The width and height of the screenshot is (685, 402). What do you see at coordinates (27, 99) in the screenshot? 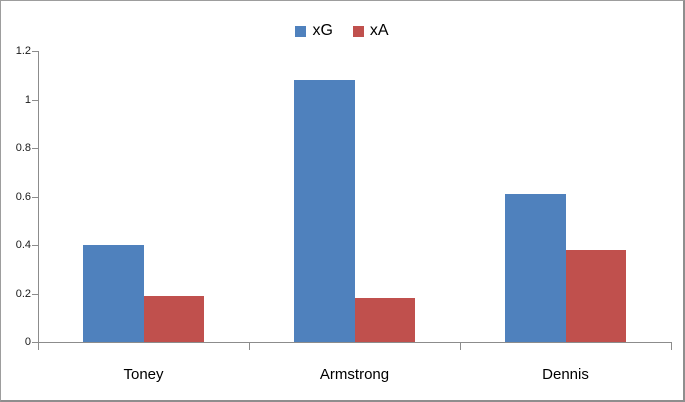
I see `y-tick-label: 1` at bounding box center [27, 99].